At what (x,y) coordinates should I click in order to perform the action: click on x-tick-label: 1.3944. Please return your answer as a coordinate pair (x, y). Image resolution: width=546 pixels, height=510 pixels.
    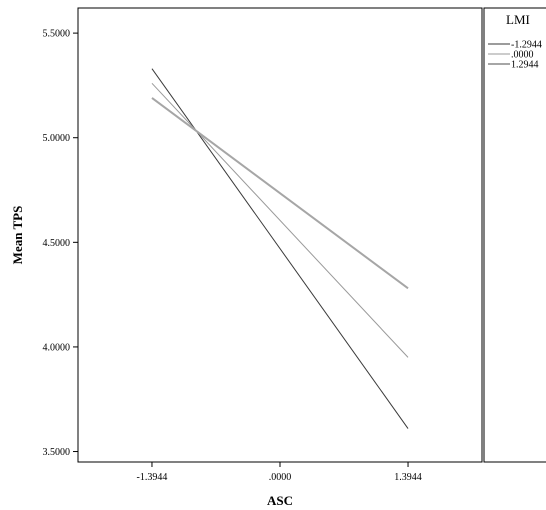
    Looking at the image, I should click on (408, 477).